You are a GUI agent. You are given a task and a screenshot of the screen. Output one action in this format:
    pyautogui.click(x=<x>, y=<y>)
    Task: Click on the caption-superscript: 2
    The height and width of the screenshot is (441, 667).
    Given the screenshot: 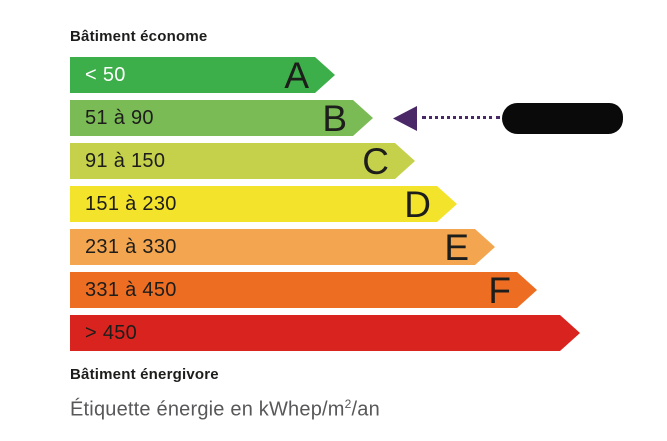 What is the action you would take?
    pyautogui.click(x=348, y=404)
    